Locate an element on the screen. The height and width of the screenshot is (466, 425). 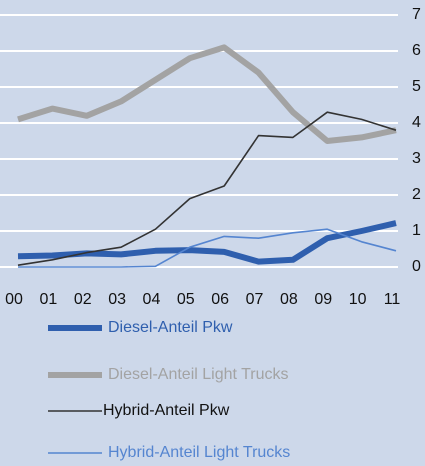
x-tick-label: 00 is located at coordinates (14, 299).